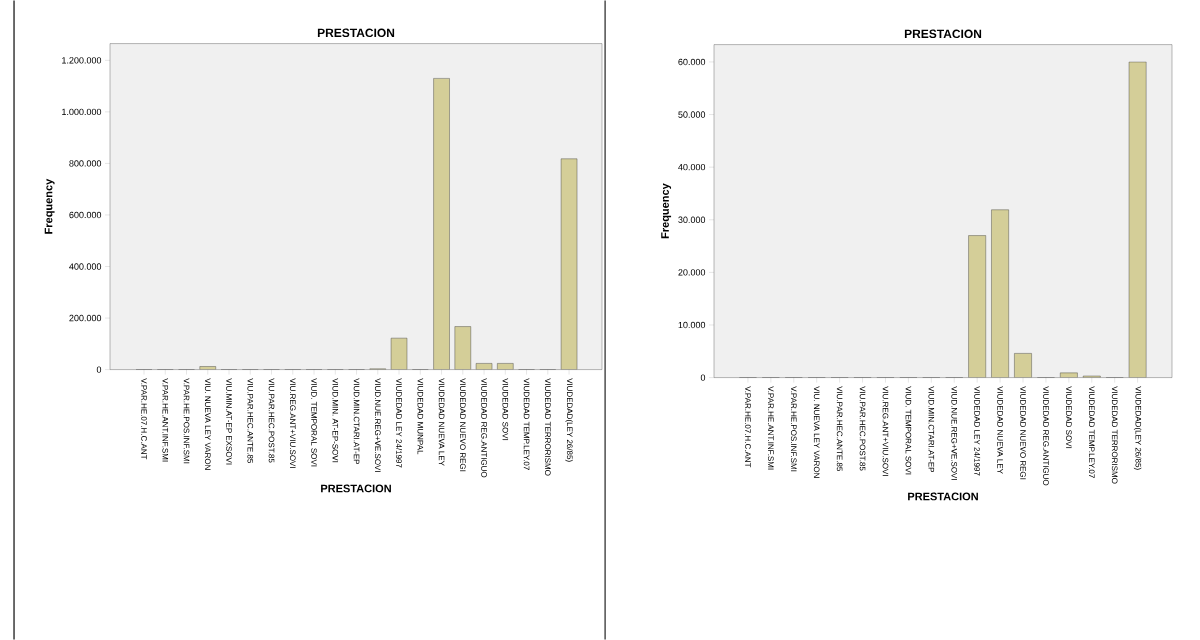 The image size is (1200, 640). What do you see at coordinates (692, 325) in the screenshot?
I see `y-tick-label: 10.000` at bounding box center [692, 325].